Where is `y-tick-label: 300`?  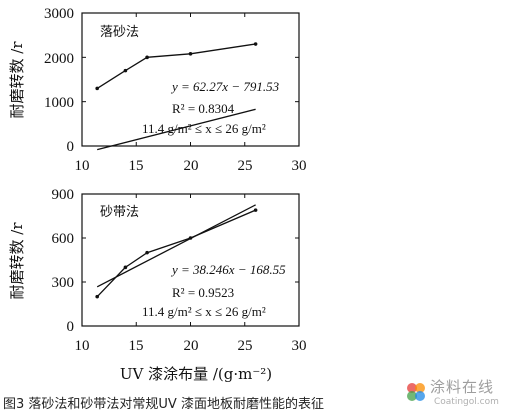
y-tick-label: 300 is located at coordinates (63, 283).